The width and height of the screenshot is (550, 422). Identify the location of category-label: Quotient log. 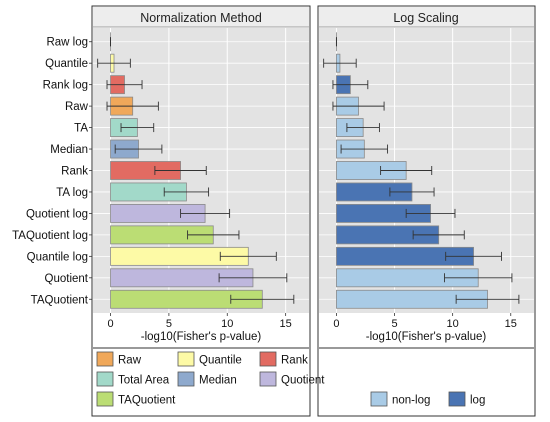
(57, 214).